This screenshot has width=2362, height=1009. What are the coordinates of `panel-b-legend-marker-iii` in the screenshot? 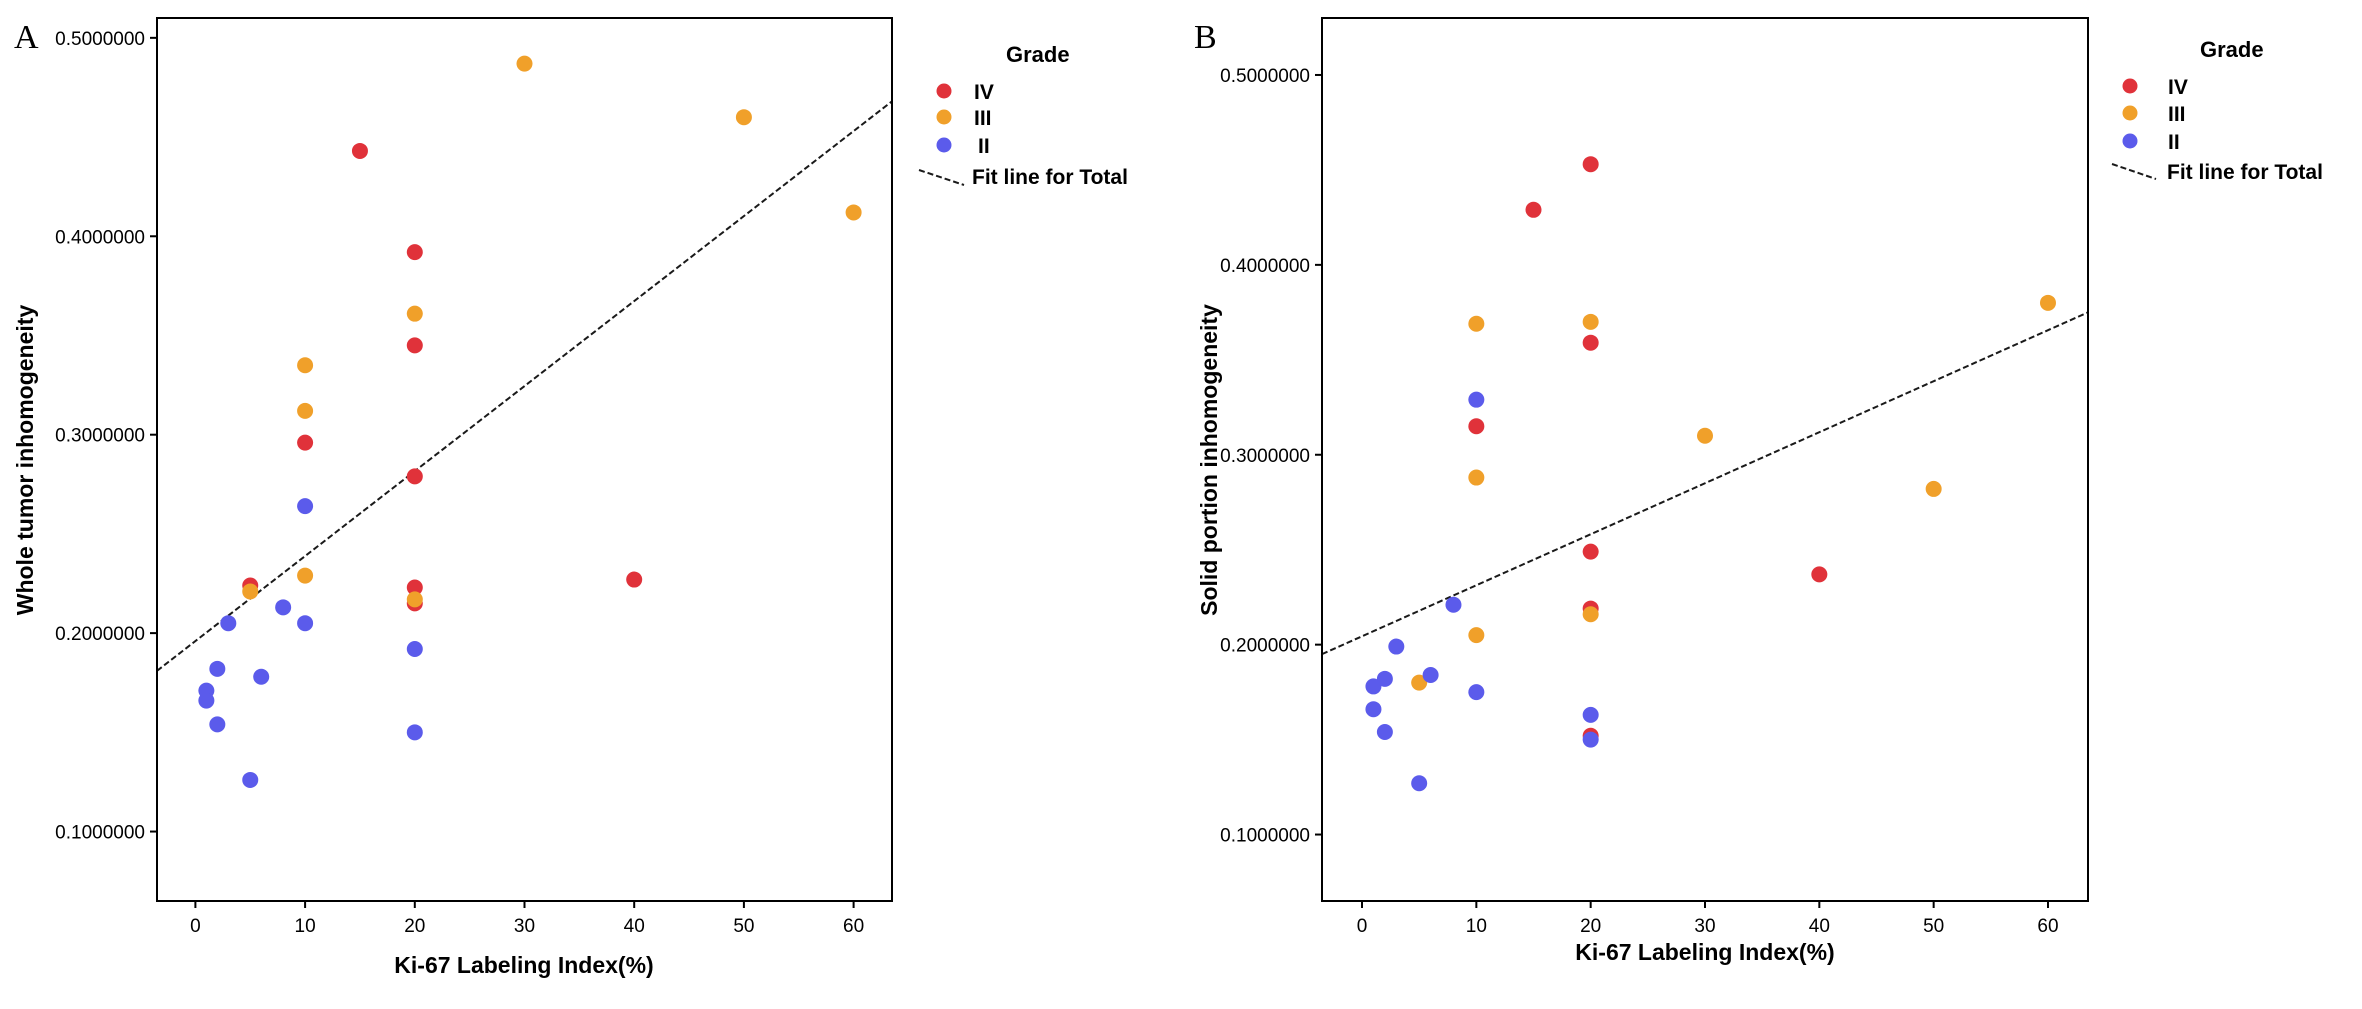 It's located at (2130, 113).